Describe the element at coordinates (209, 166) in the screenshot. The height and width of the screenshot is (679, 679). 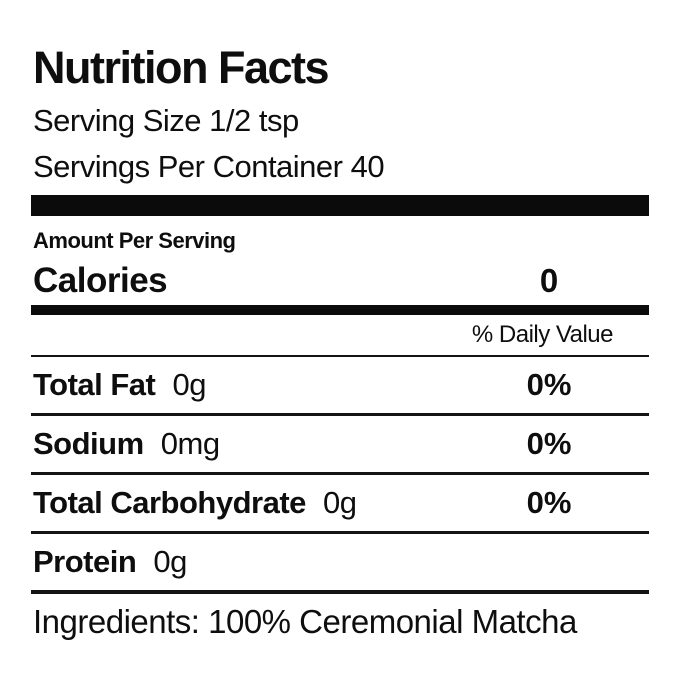
I see `servings-per-container-text: Servings Per Container 40` at that location.